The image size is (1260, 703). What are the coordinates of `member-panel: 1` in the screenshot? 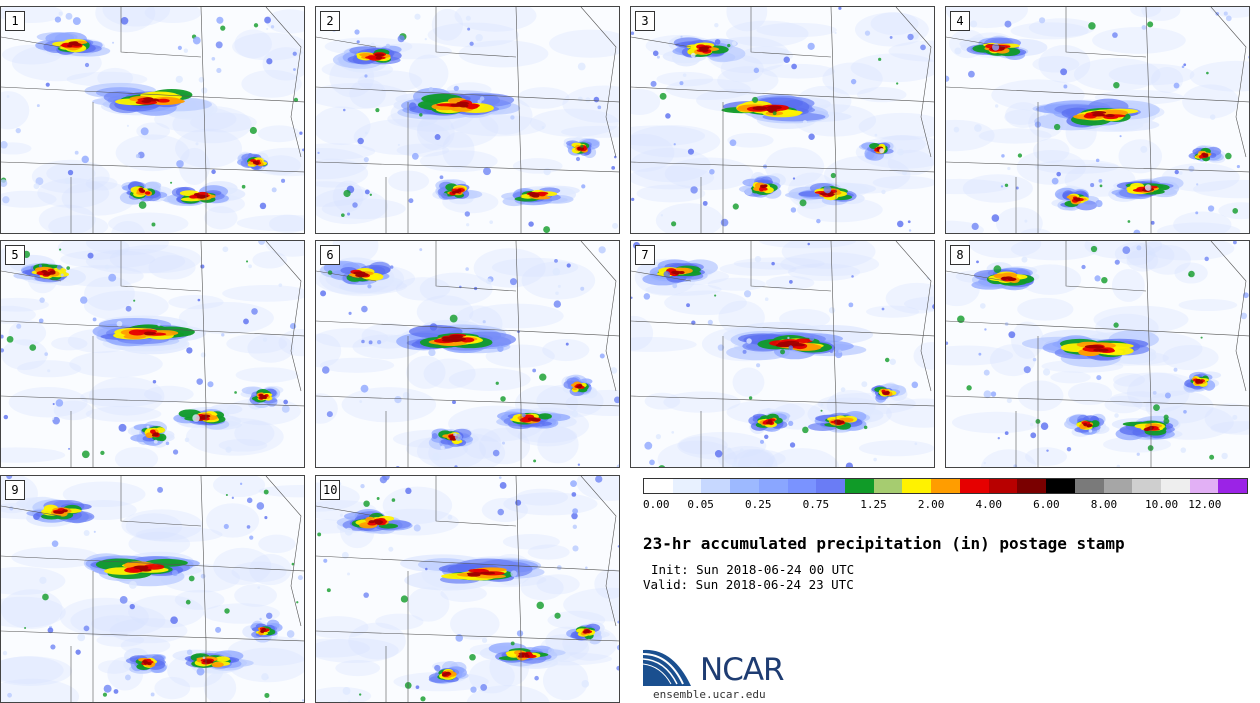 It's located at (152, 120).